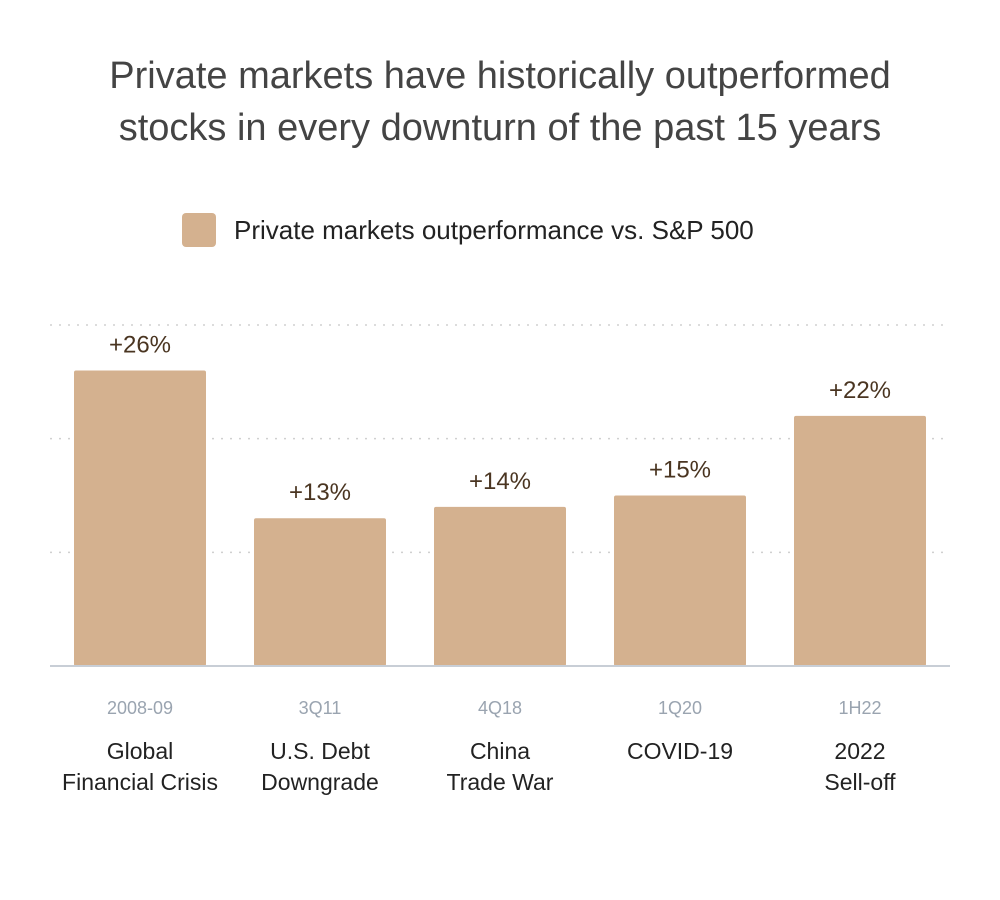 This screenshot has height=900, width=1000. What do you see at coordinates (140, 782) in the screenshot?
I see `category-label: Financial Crisis` at bounding box center [140, 782].